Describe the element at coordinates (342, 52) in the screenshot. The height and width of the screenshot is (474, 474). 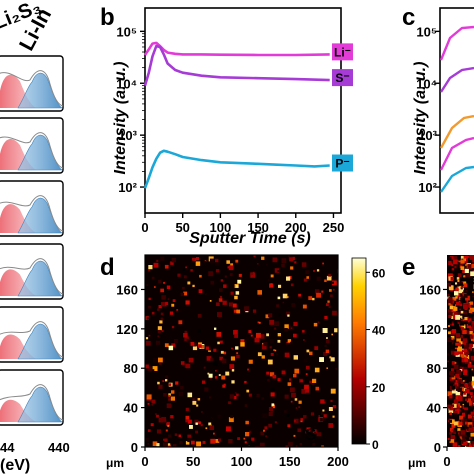
I see `series-tag` at that location.